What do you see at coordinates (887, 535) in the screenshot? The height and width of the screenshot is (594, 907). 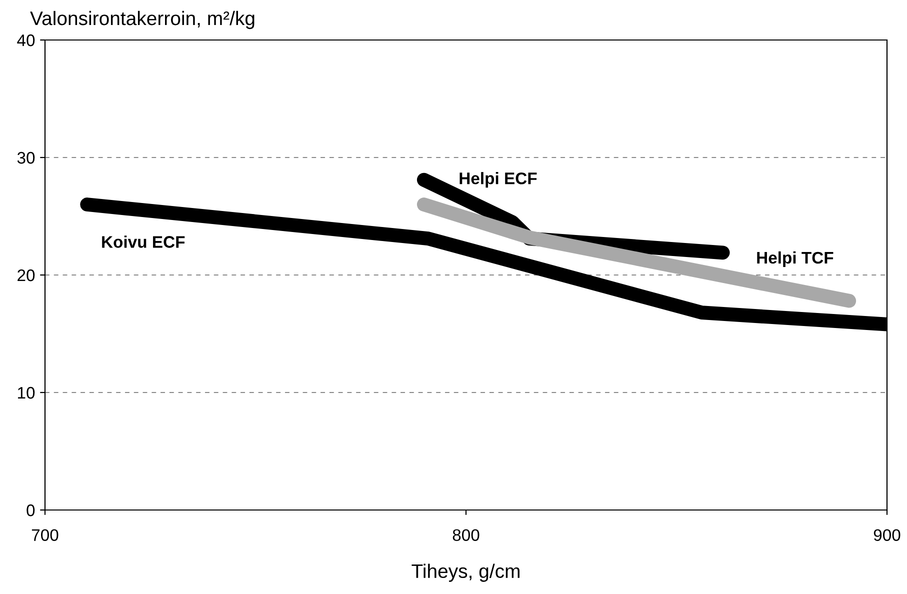 I see `x-tick-label: 900` at bounding box center [887, 535].